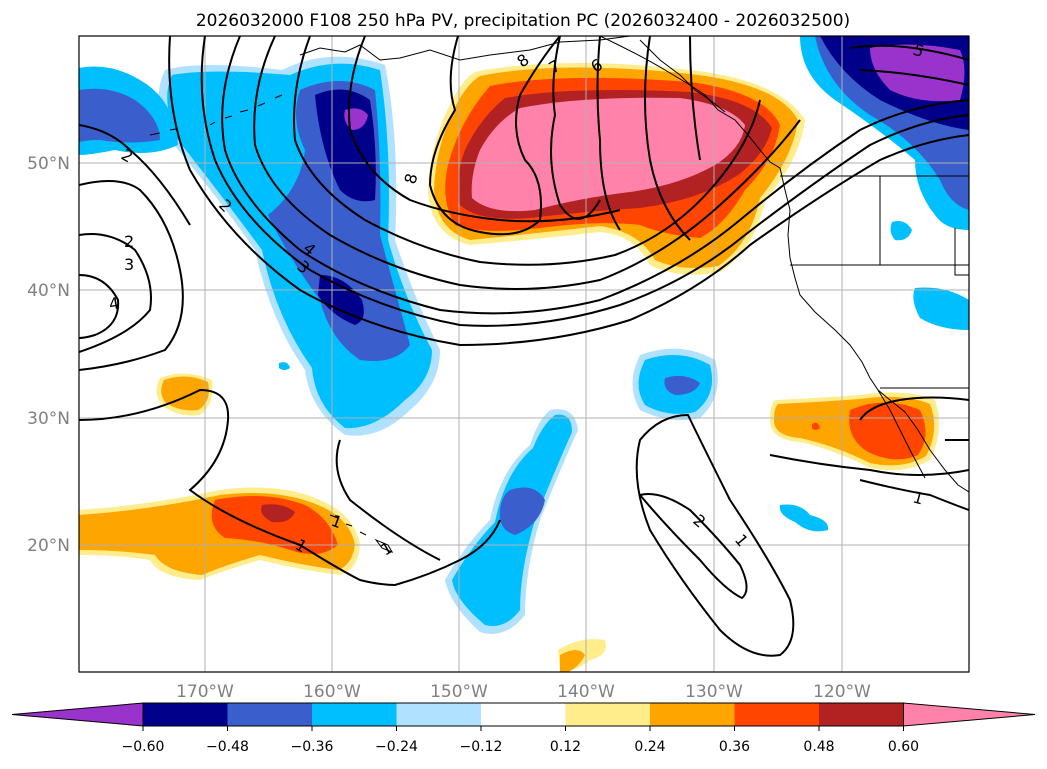  What do you see at coordinates (143, 747) in the screenshot?
I see `colorbar-tick-label: −0.60` at bounding box center [143, 747].